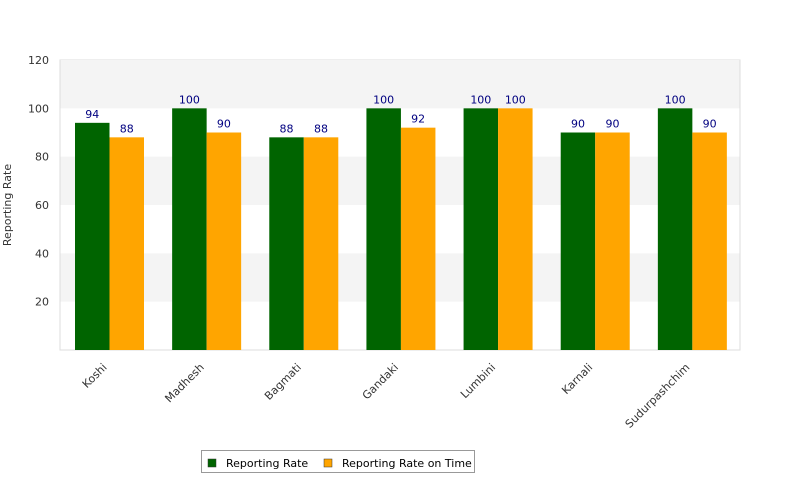 The height and width of the screenshot is (500, 800). I want to click on legend-item: Reporting Rate on Time, so click(397, 463).